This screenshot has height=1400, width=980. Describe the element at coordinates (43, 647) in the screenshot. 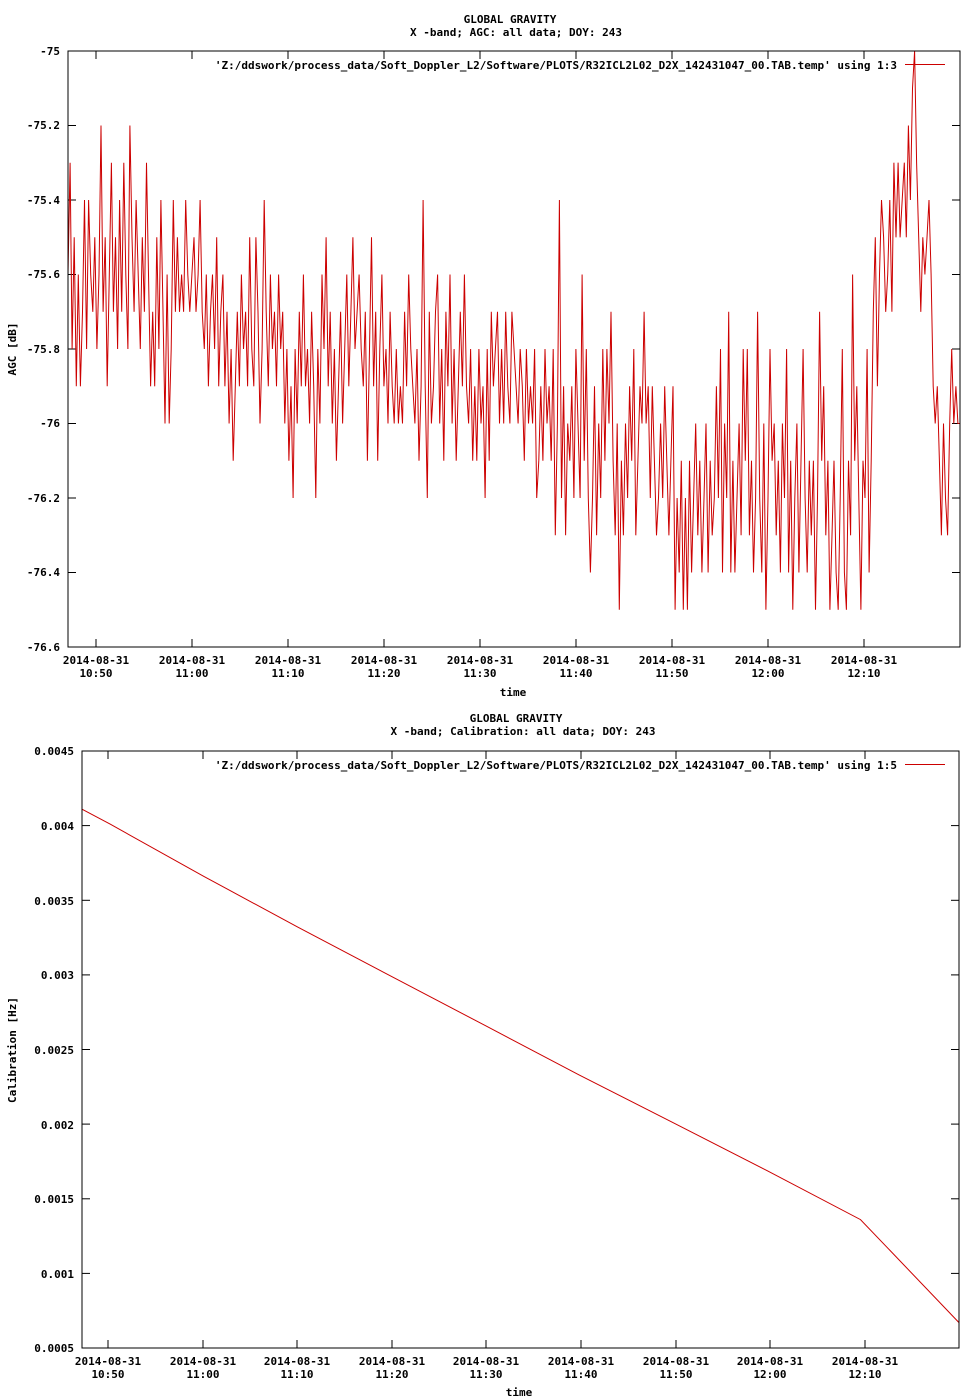

I see `y-tick-label: -76.6` at that location.